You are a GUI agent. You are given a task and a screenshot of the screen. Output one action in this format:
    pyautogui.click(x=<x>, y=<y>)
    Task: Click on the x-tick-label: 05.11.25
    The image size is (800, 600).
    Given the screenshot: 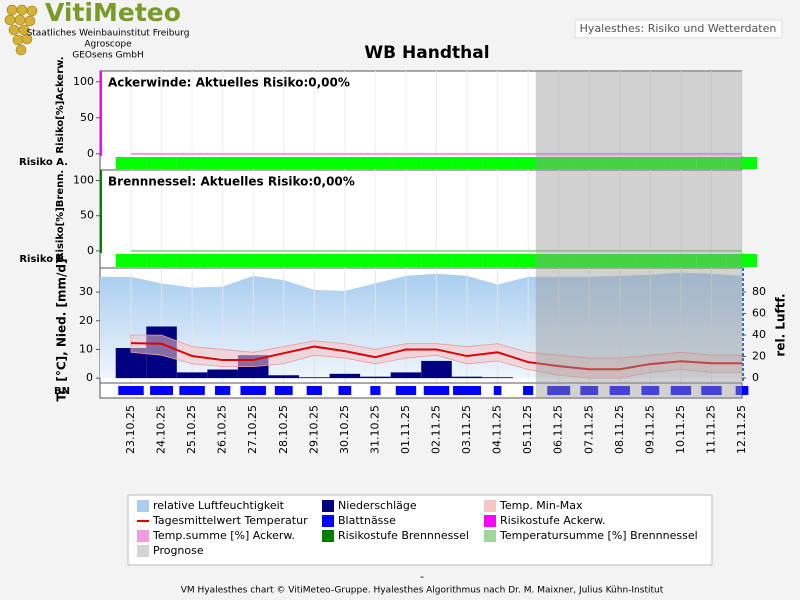 What is the action you would take?
    pyautogui.click(x=527, y=429)
    